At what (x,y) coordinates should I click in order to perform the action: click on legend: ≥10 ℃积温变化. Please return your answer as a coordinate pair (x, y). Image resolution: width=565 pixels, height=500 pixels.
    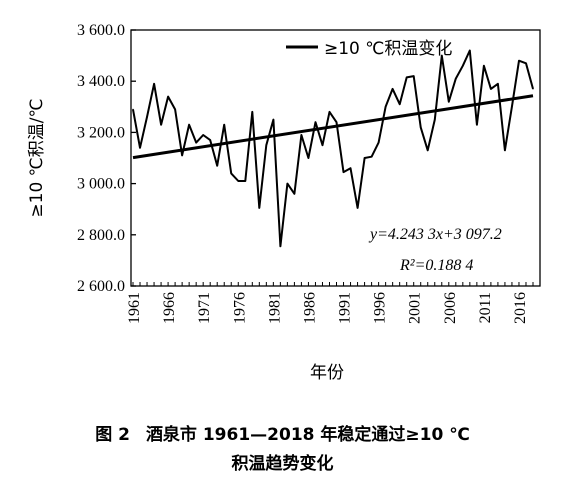
    Looking at the image, I should click on (369, 49).